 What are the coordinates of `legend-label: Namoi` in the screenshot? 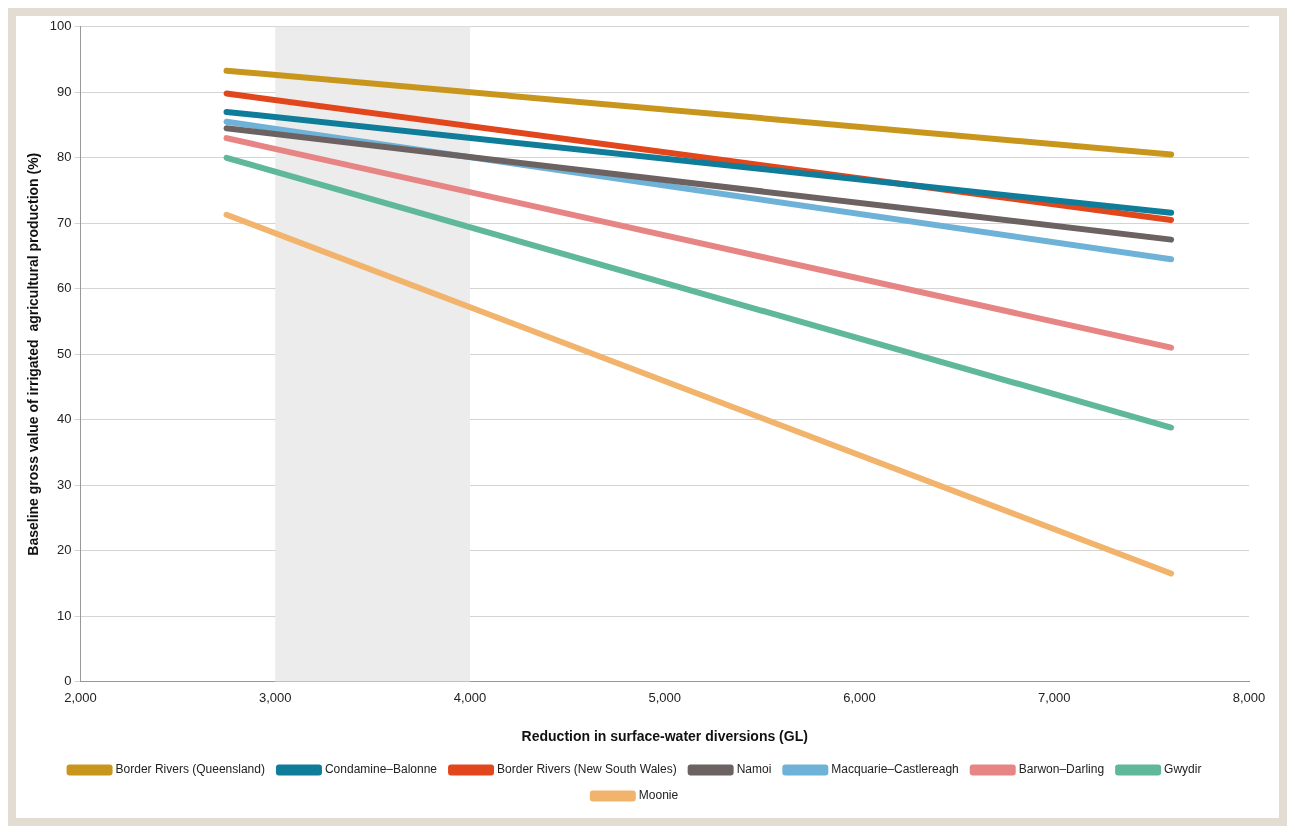 It's located at (754, 769).